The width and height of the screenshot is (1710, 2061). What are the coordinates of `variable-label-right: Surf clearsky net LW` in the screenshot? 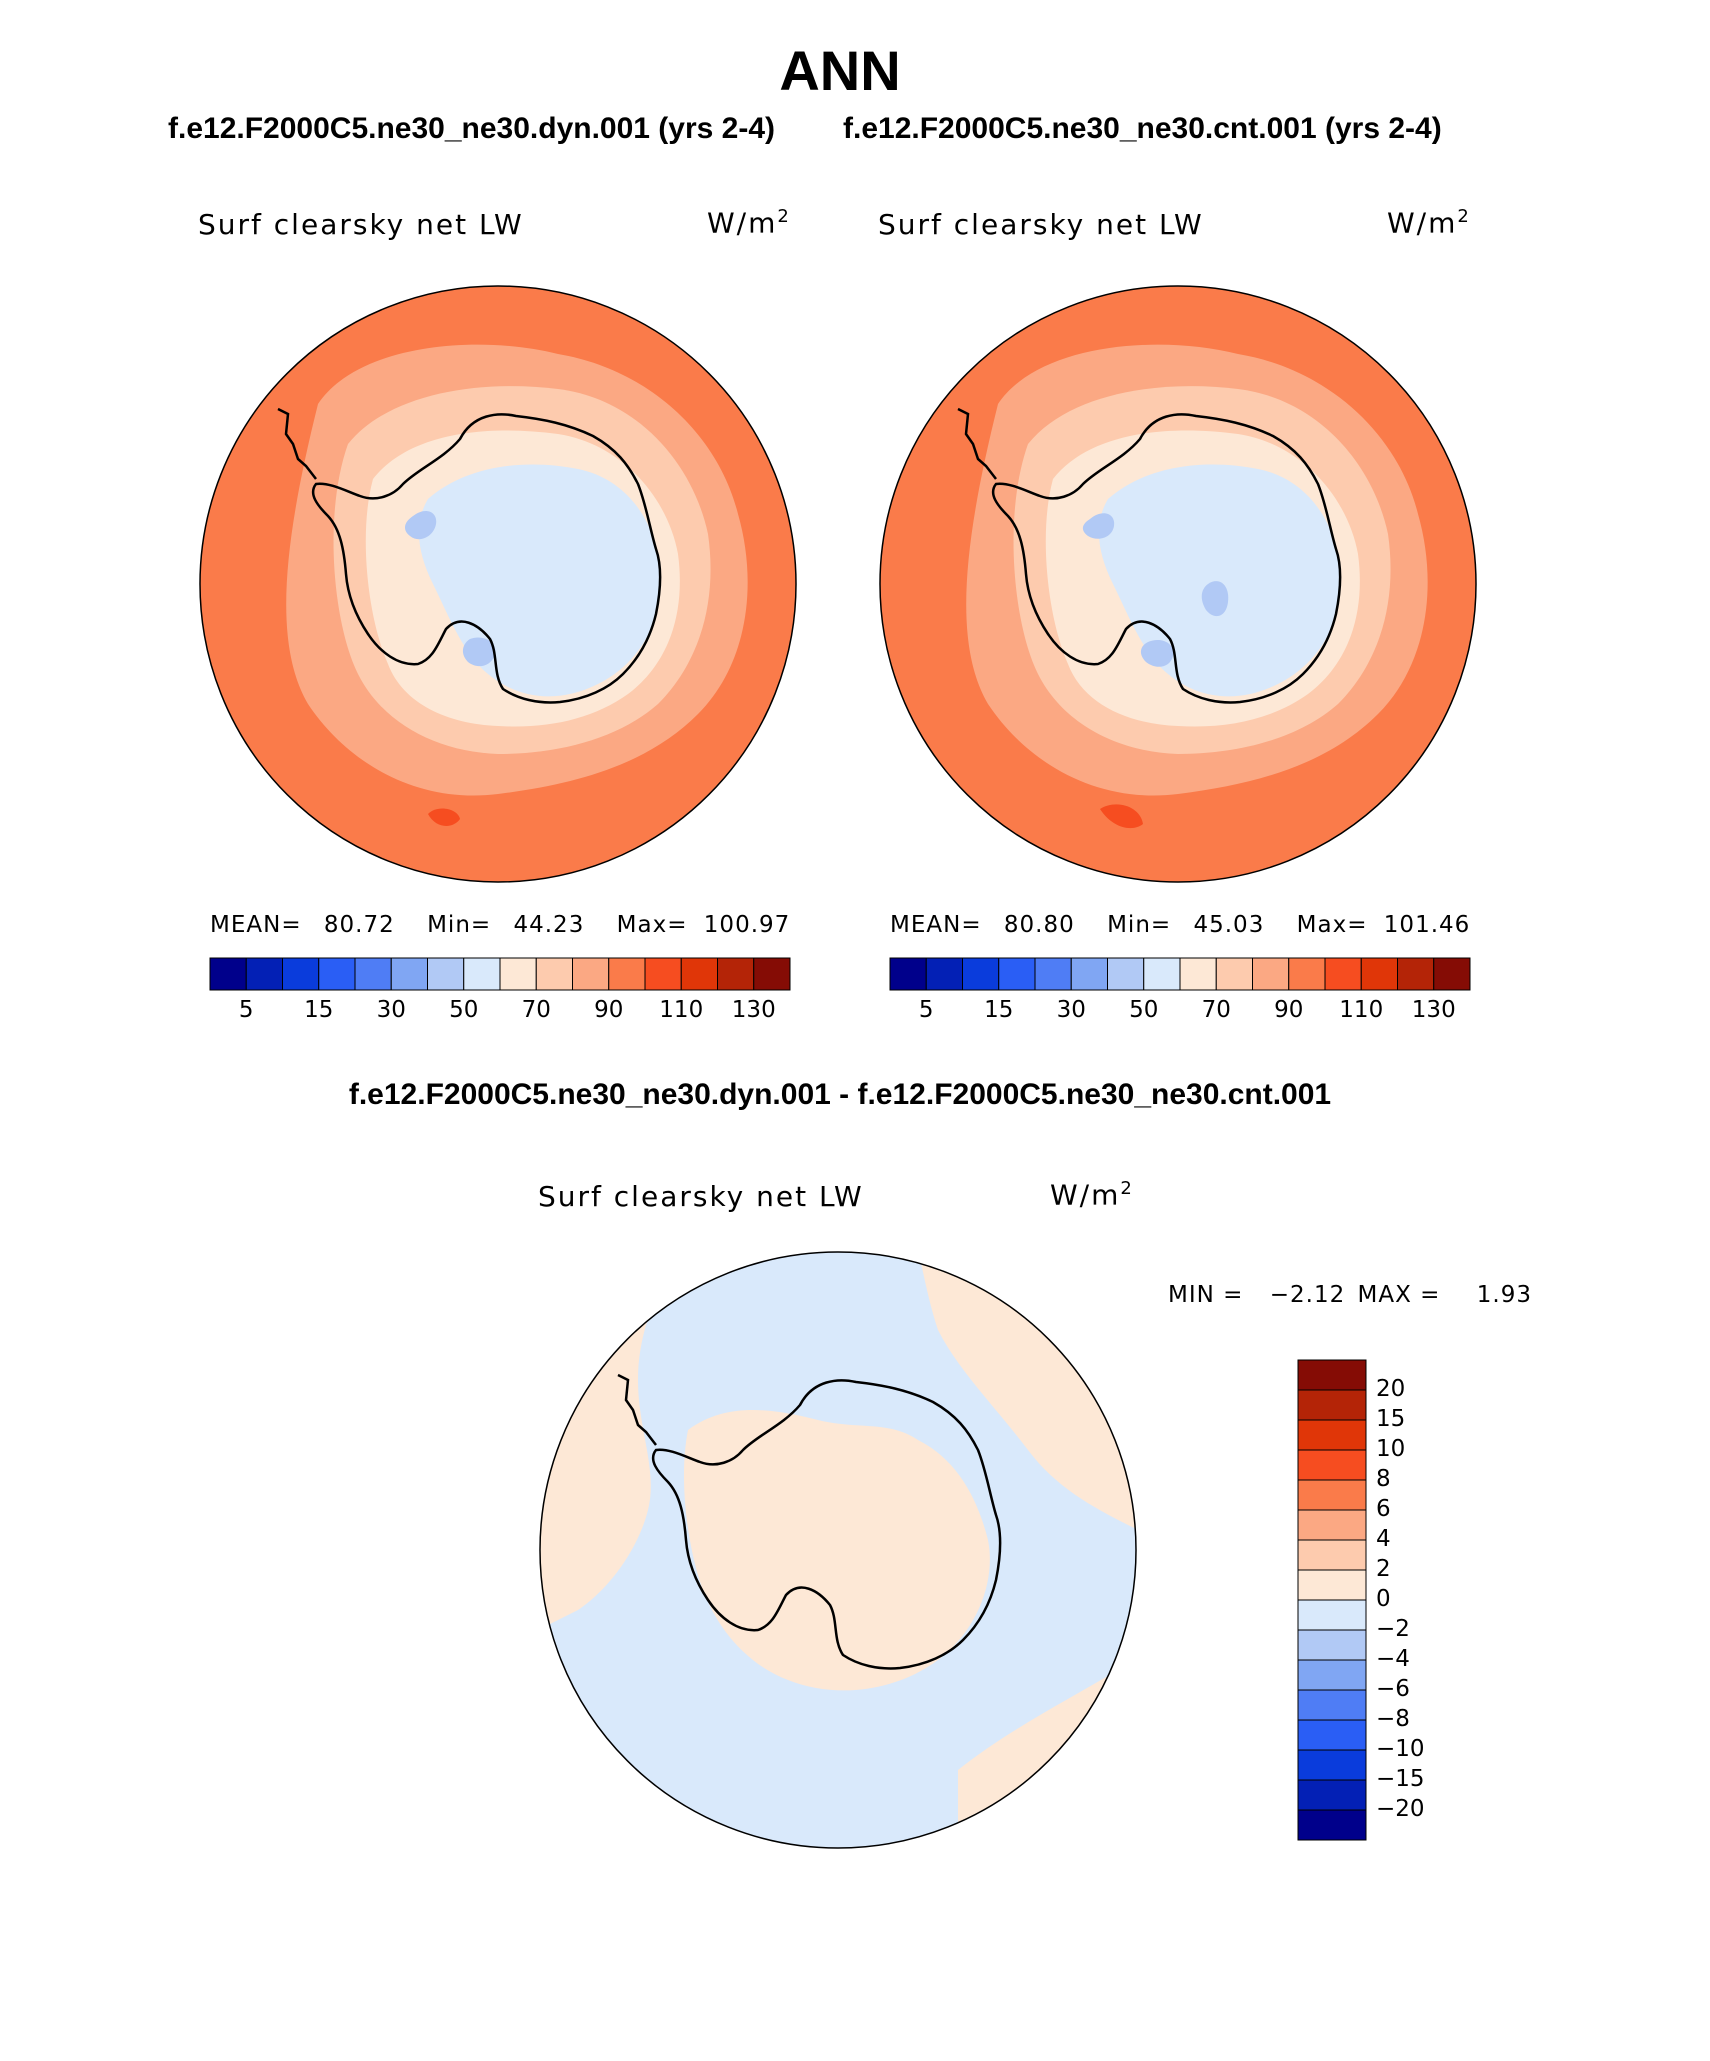 It's located at (1041, 224).